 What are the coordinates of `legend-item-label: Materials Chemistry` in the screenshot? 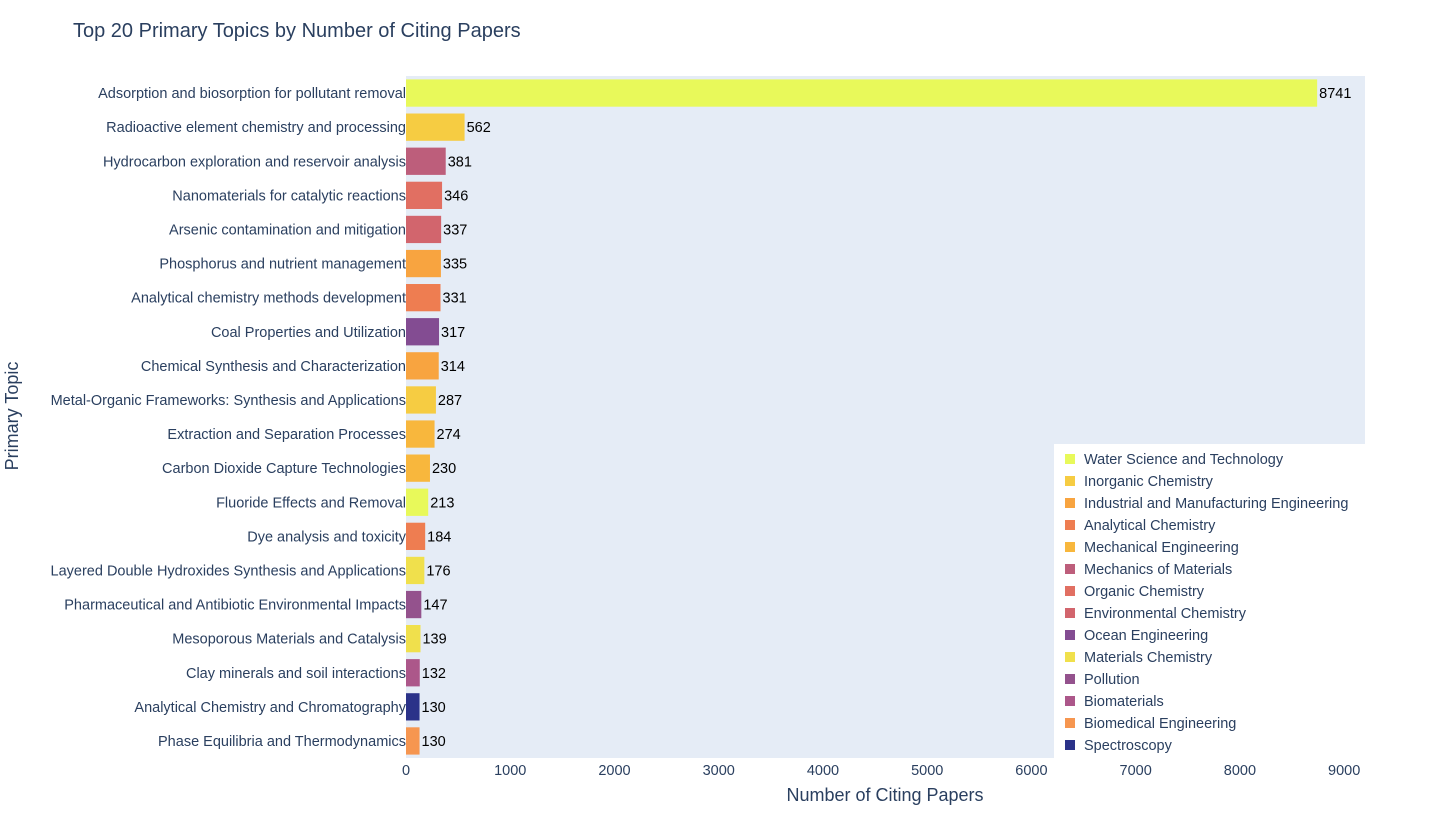 It's located at (1148, 658).